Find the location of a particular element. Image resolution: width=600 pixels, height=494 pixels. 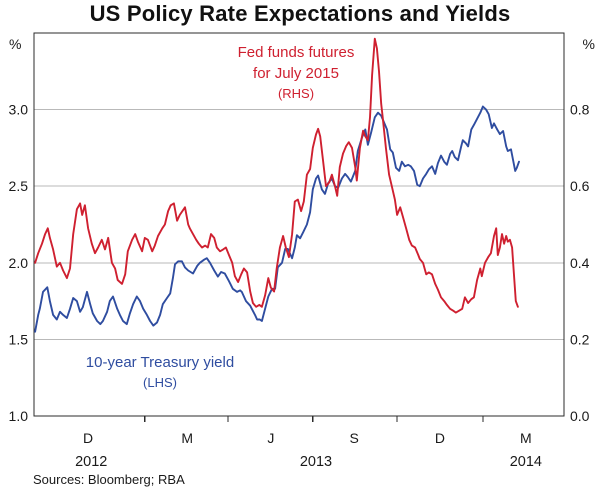

red-series-label-line2: for July 2015 is located at coordinates (296, 73).